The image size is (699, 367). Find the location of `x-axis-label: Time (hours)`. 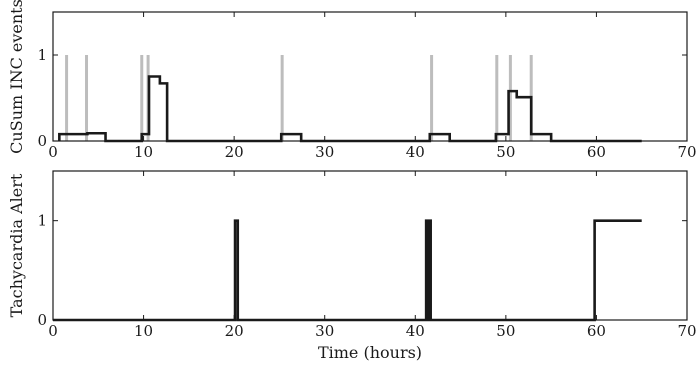

x-axis-label: Time (hours) is located at coordinates (370, 352).